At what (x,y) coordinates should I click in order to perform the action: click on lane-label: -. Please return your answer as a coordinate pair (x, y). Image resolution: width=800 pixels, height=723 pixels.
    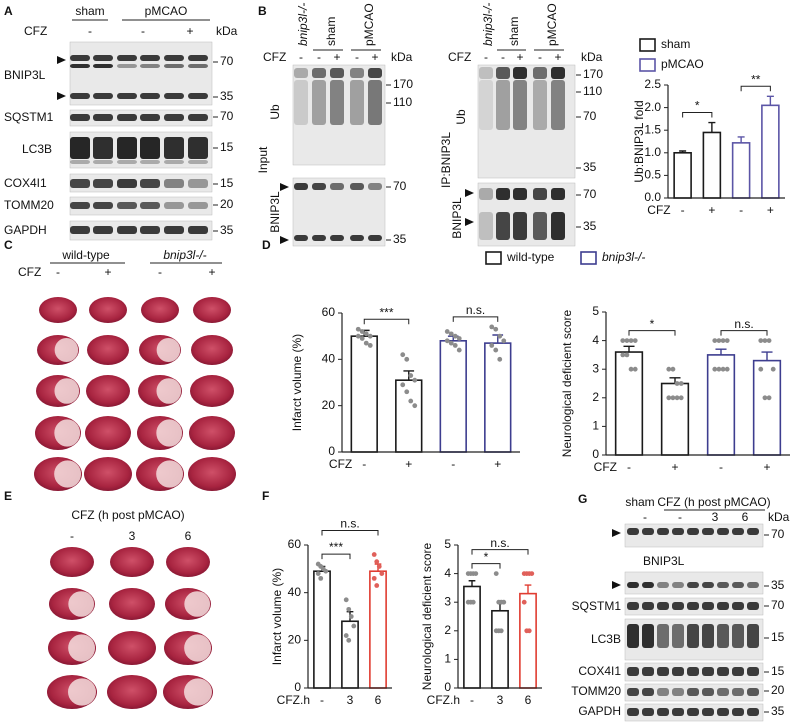
    Looking at the image, I should click on (90, 31).